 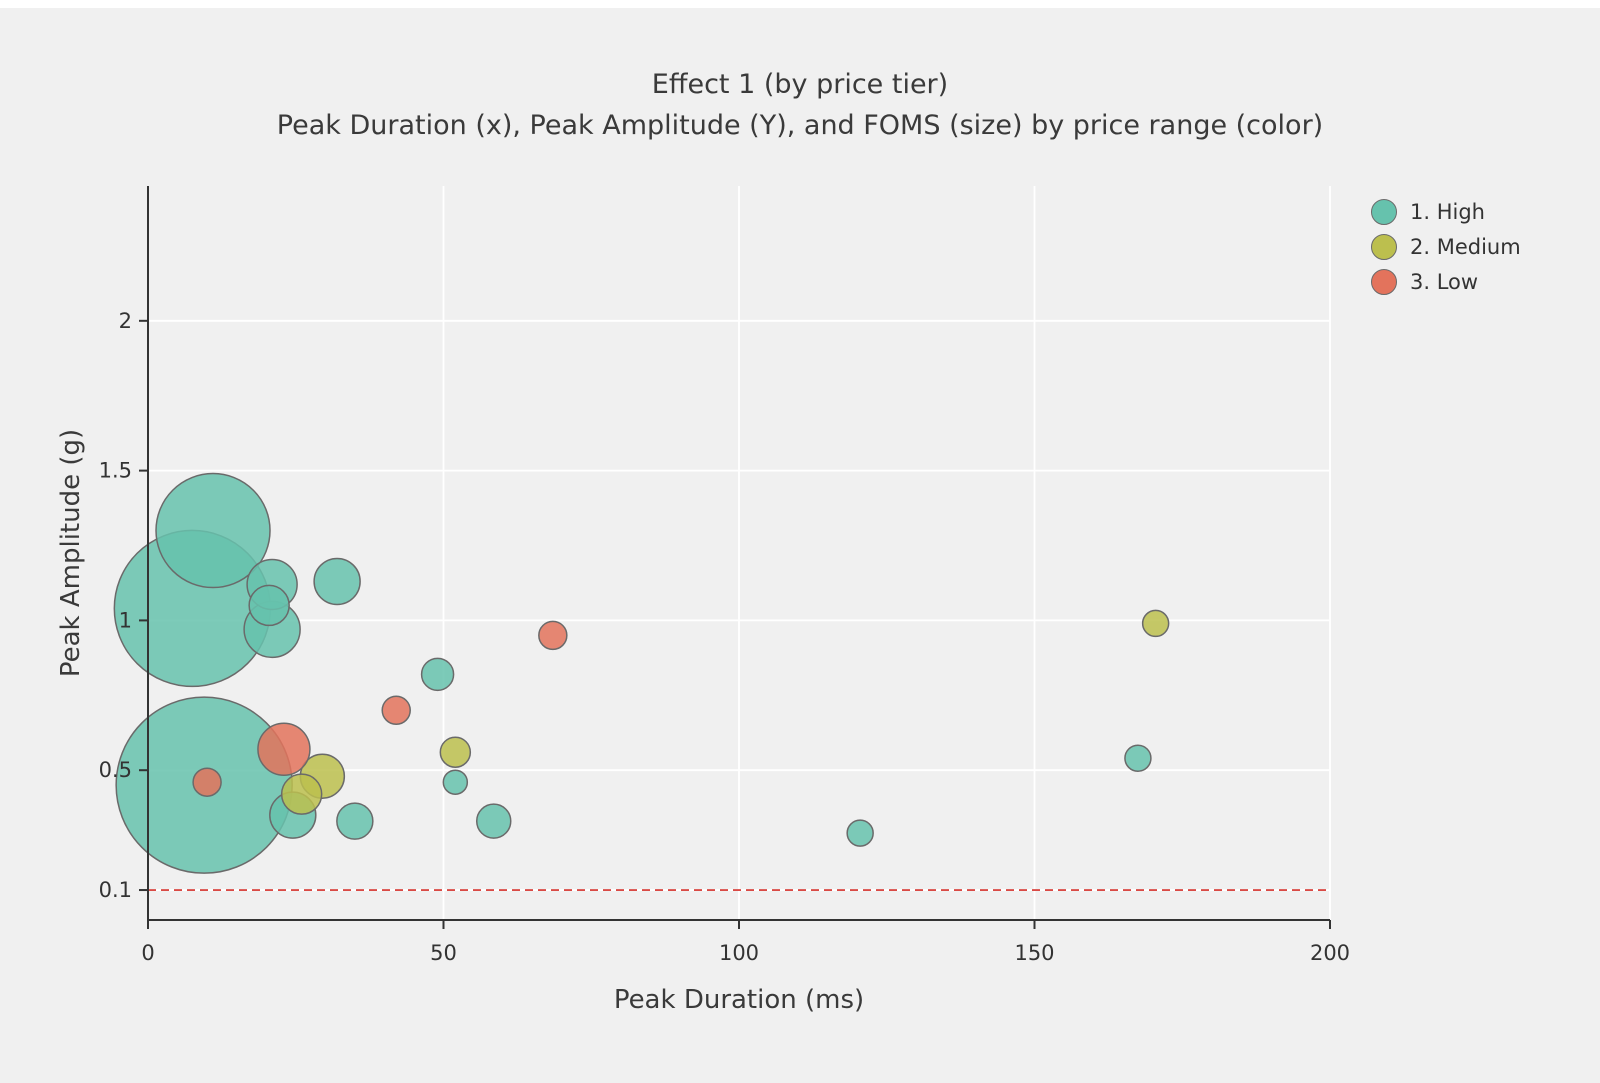 I want to click on legend-label: 1. High, so click(x=1447, y=211).